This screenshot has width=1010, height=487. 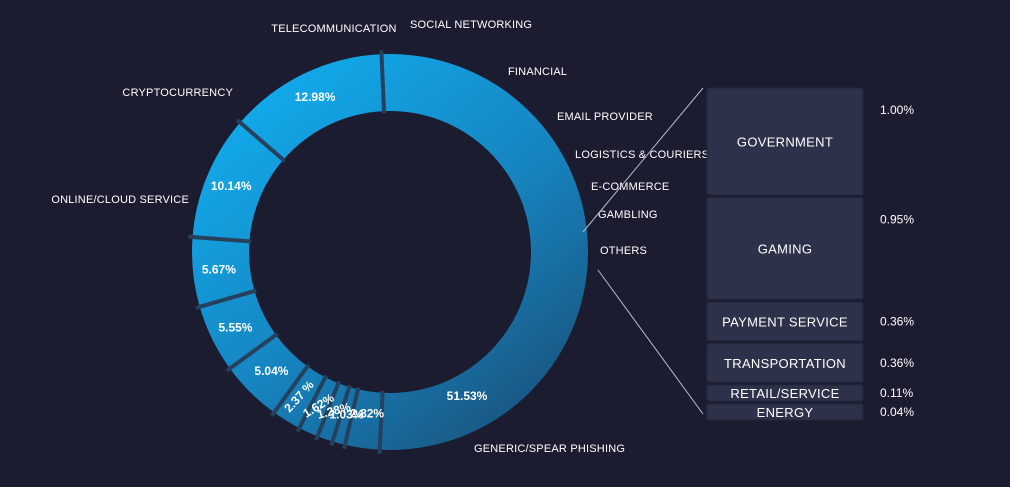 I want to click on connector-line-bottom, so click(x=650, y=342).